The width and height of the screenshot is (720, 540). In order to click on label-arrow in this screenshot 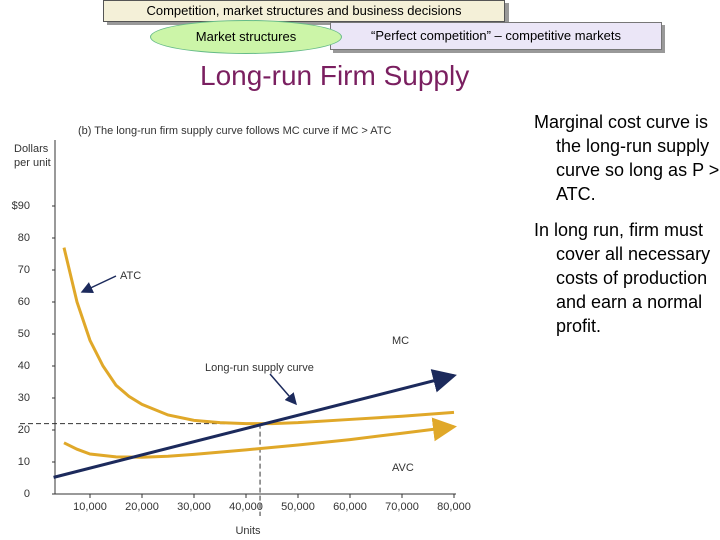, I will do `click(98, 284)`.